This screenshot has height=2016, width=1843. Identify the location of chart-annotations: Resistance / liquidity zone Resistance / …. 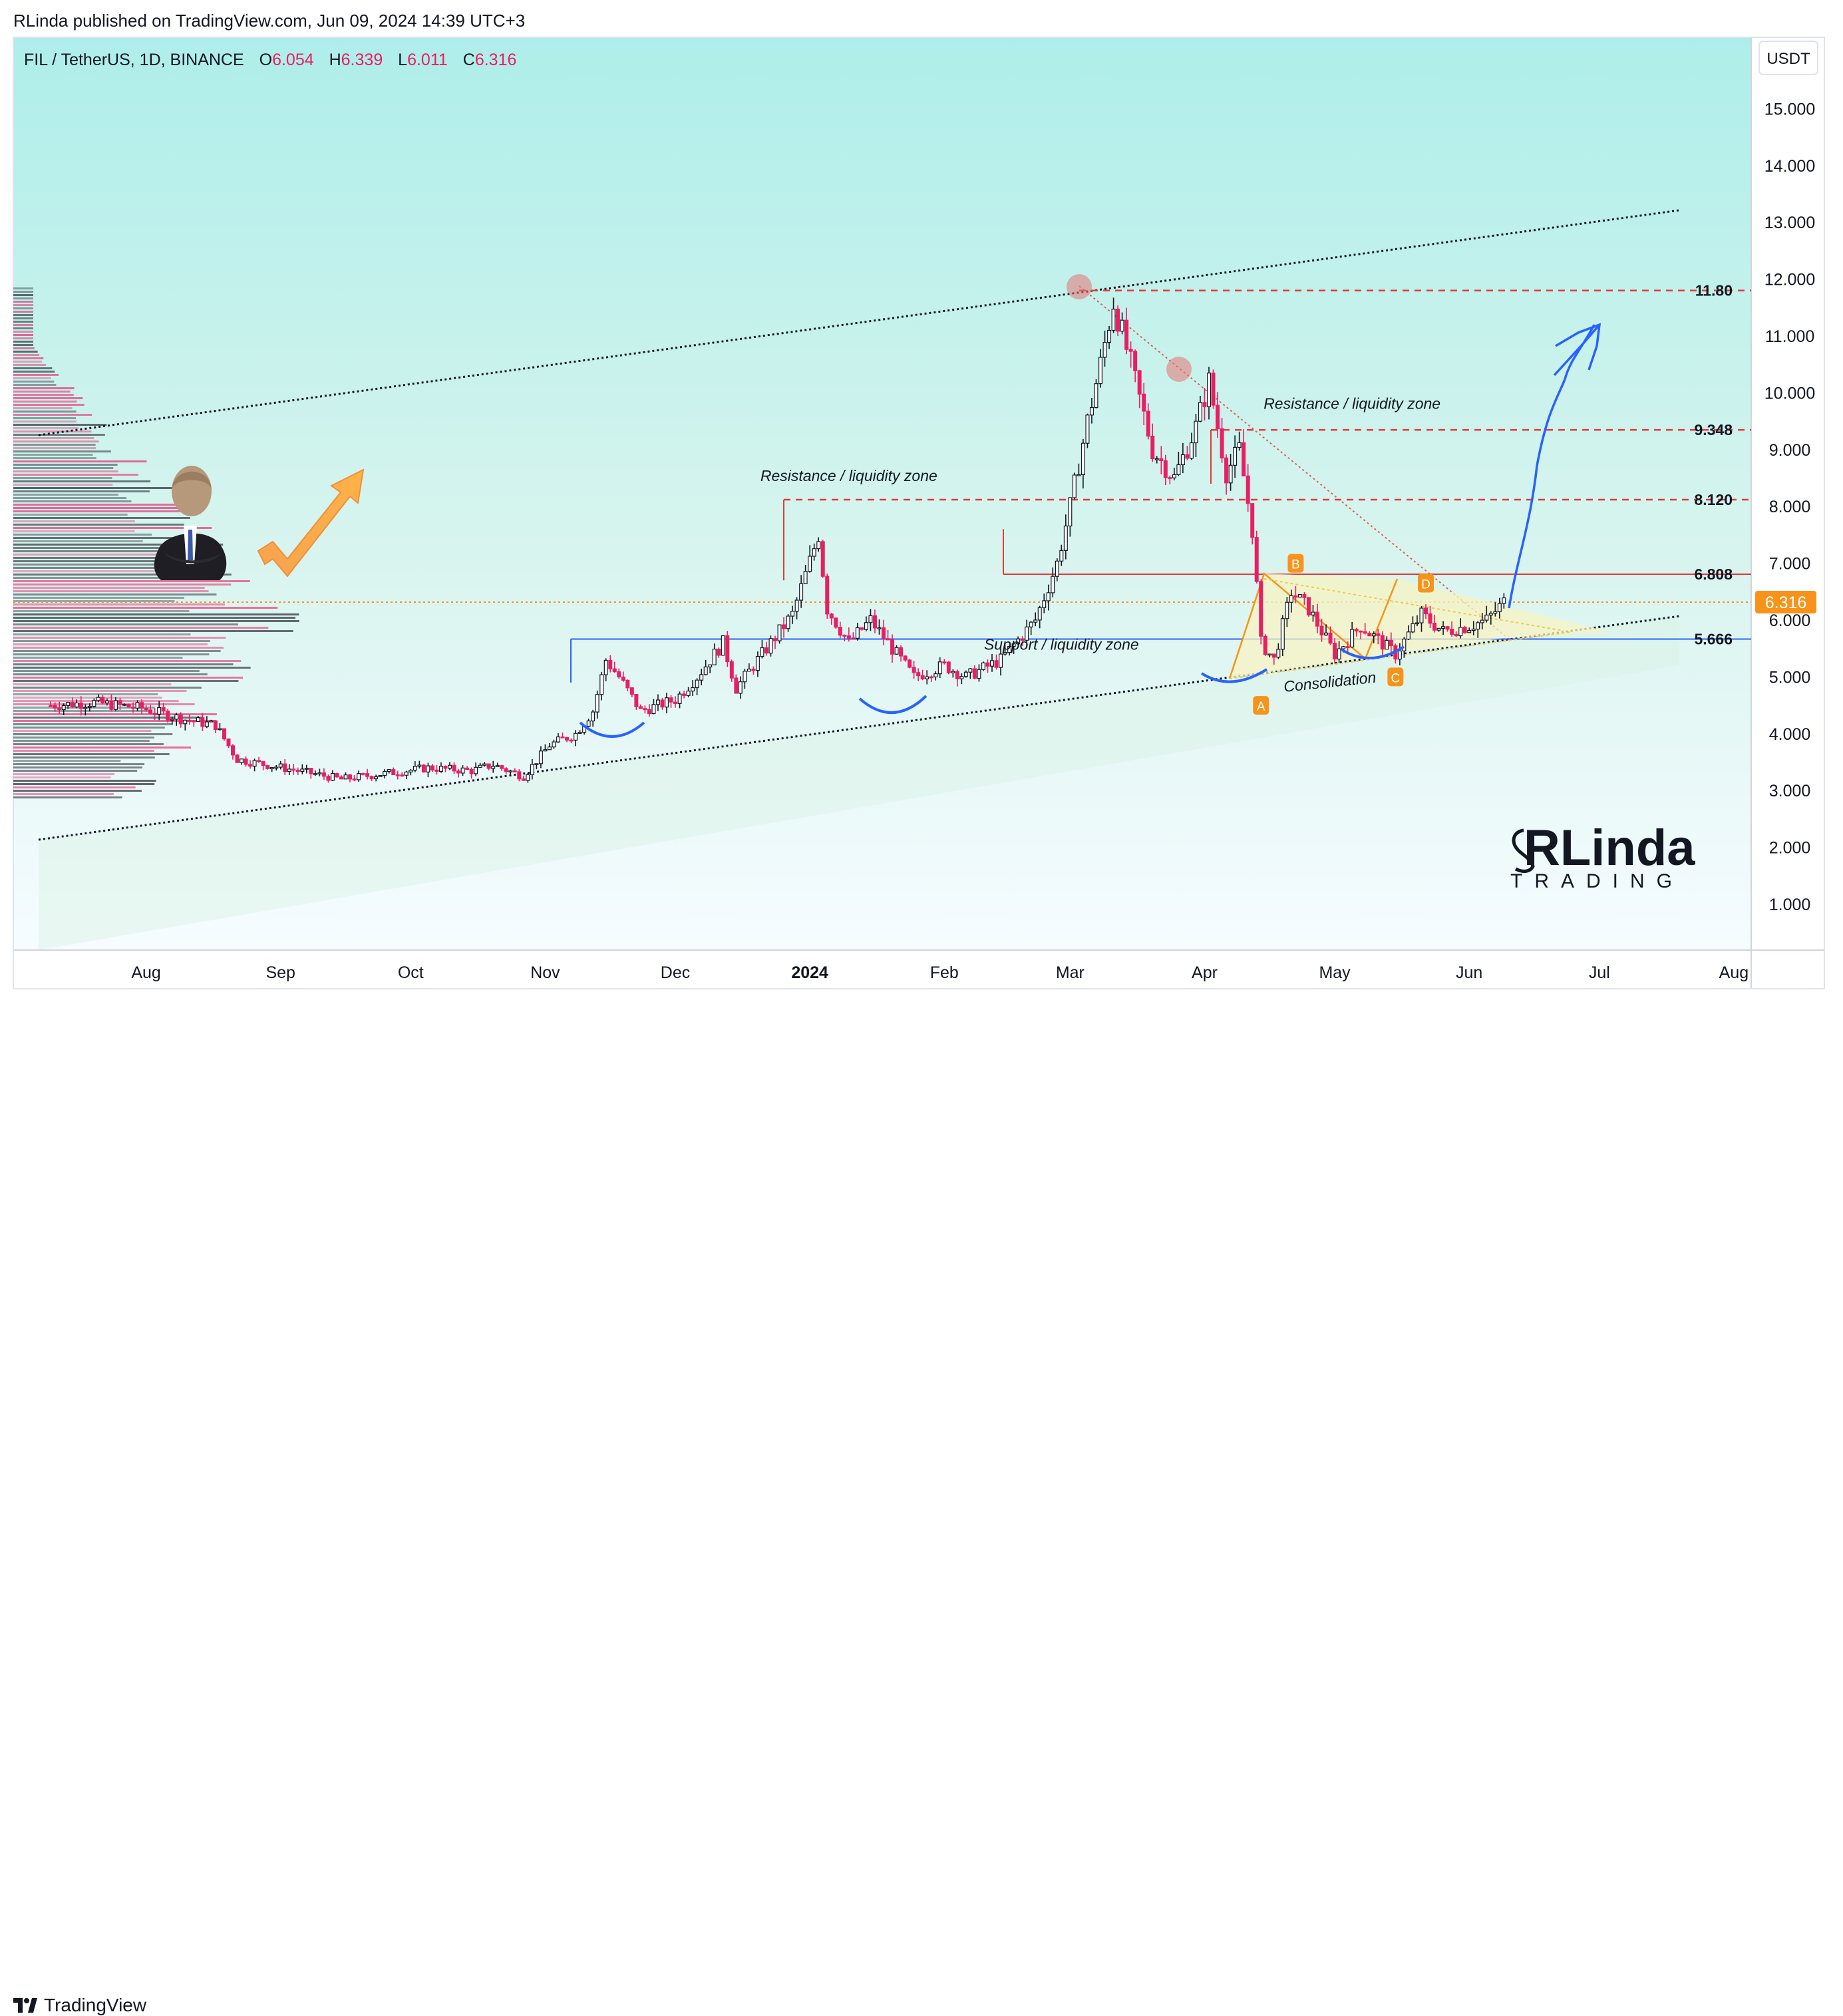
(1100, 545).